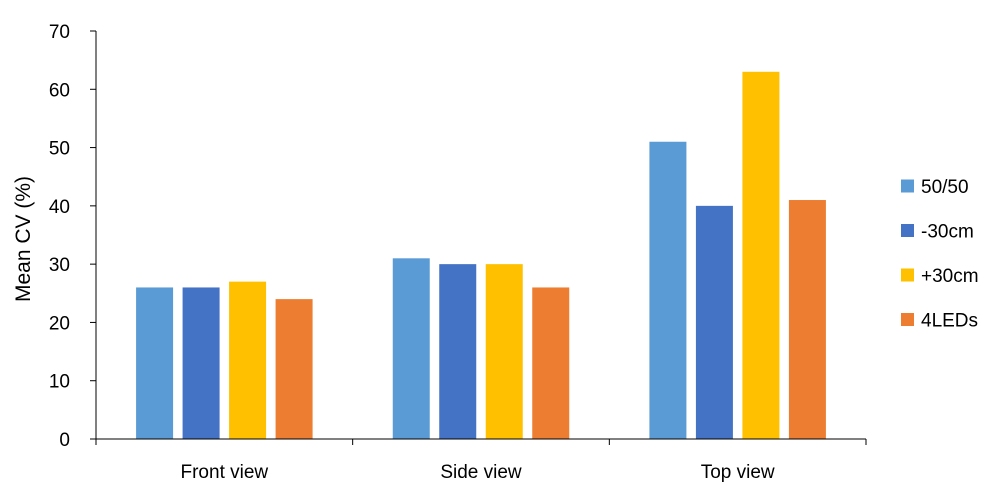  What do you see at coordinates (950, 276) in the screenshot?
I see `legend-label: +30cm` at bounding box center [950, 276].